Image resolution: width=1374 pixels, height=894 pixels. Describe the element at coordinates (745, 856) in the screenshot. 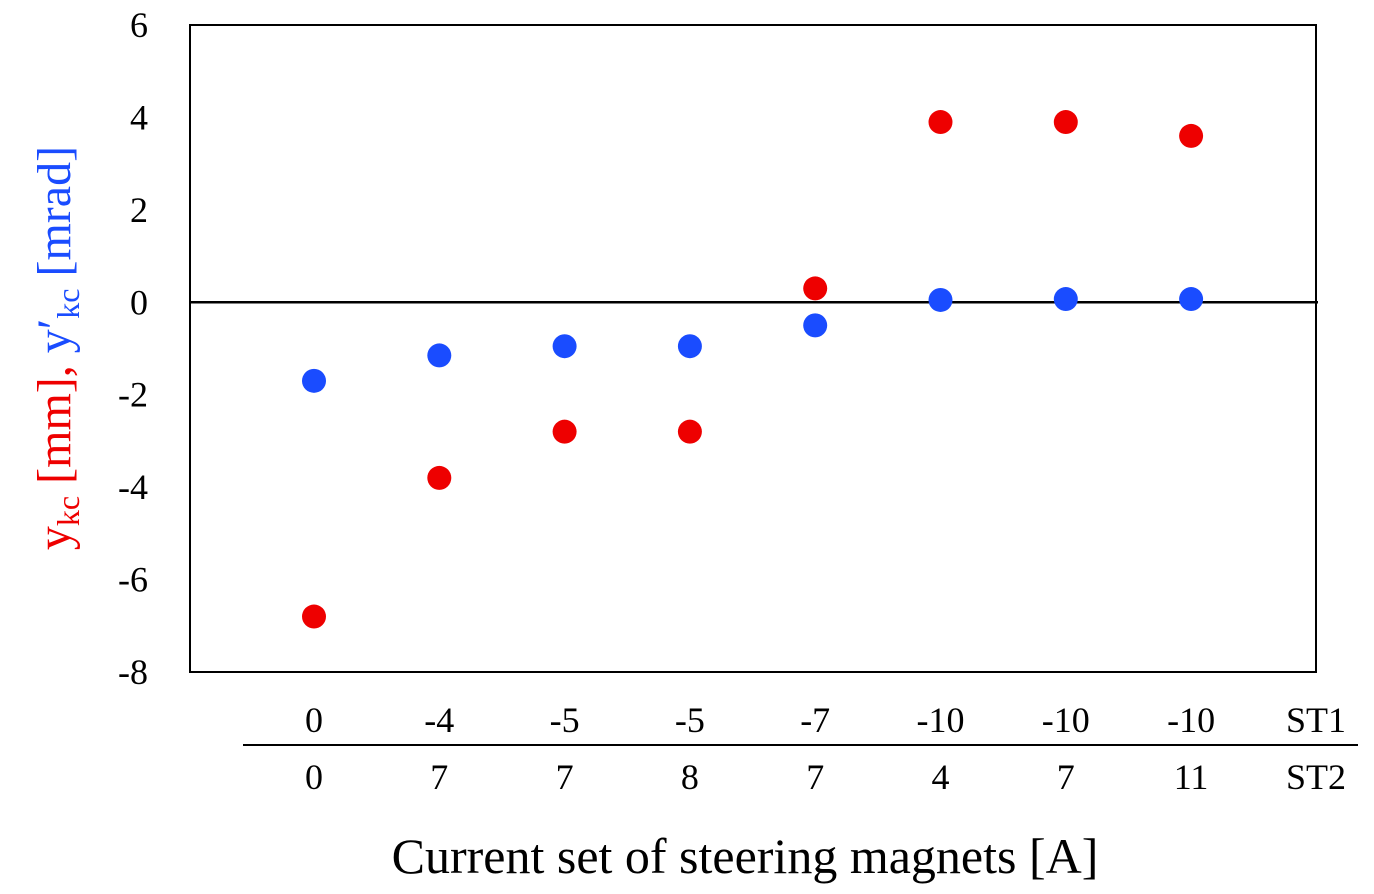

I see `x-axis-label: Current set of steering magnets [A]` at that location.